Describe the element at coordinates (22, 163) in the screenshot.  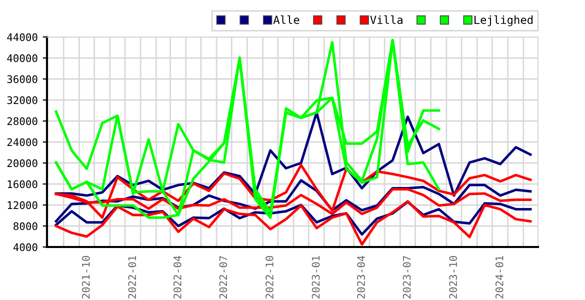
I see `y-tick-label: 20000` at that location.